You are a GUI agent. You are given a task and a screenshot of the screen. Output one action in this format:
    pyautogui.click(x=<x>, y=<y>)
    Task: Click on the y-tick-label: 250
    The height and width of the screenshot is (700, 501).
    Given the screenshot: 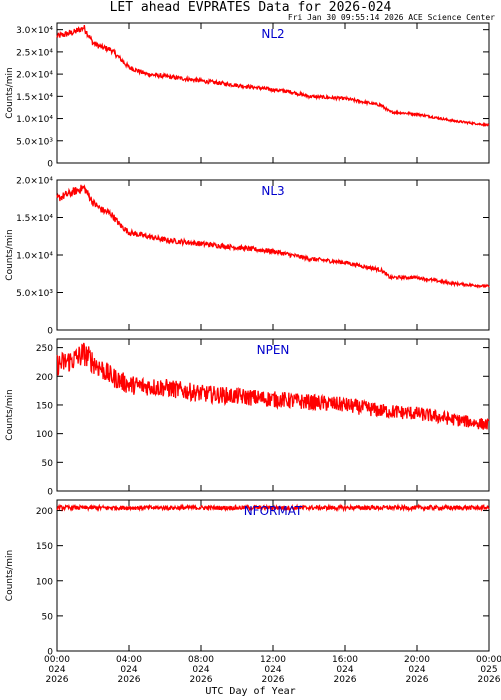 What is the action you would take?
    pyautogui.click(x=44, y=349)
    